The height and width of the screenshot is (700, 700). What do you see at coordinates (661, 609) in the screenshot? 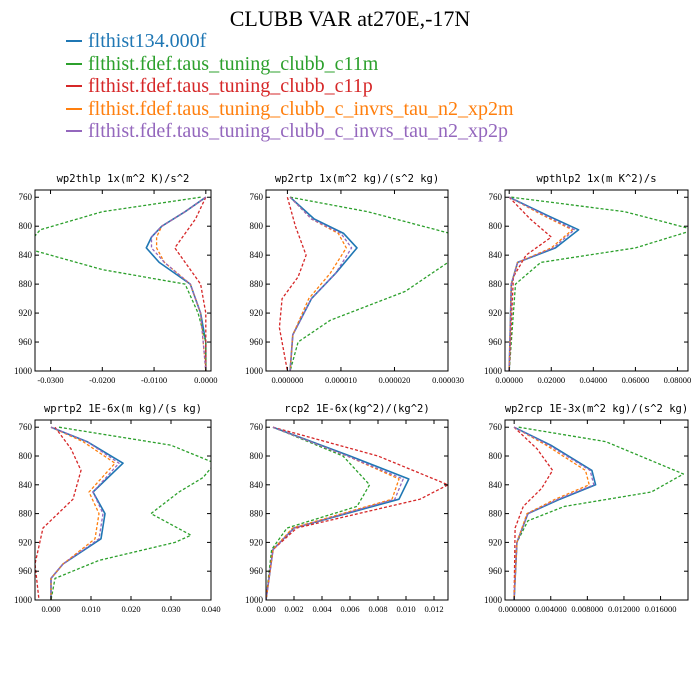
I see `x-tick-label: 0.016000` at bounding box center [661, 609].